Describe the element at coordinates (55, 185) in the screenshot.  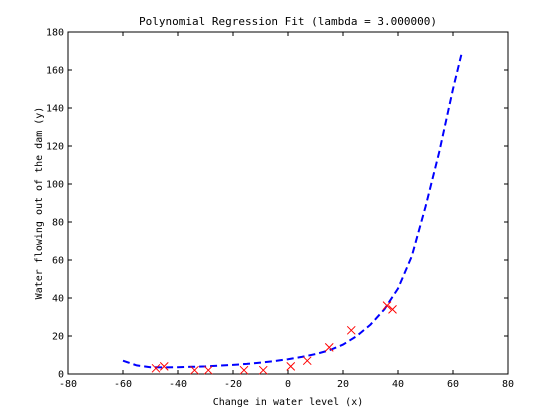
I see `y-tick-label: 100` at that location.